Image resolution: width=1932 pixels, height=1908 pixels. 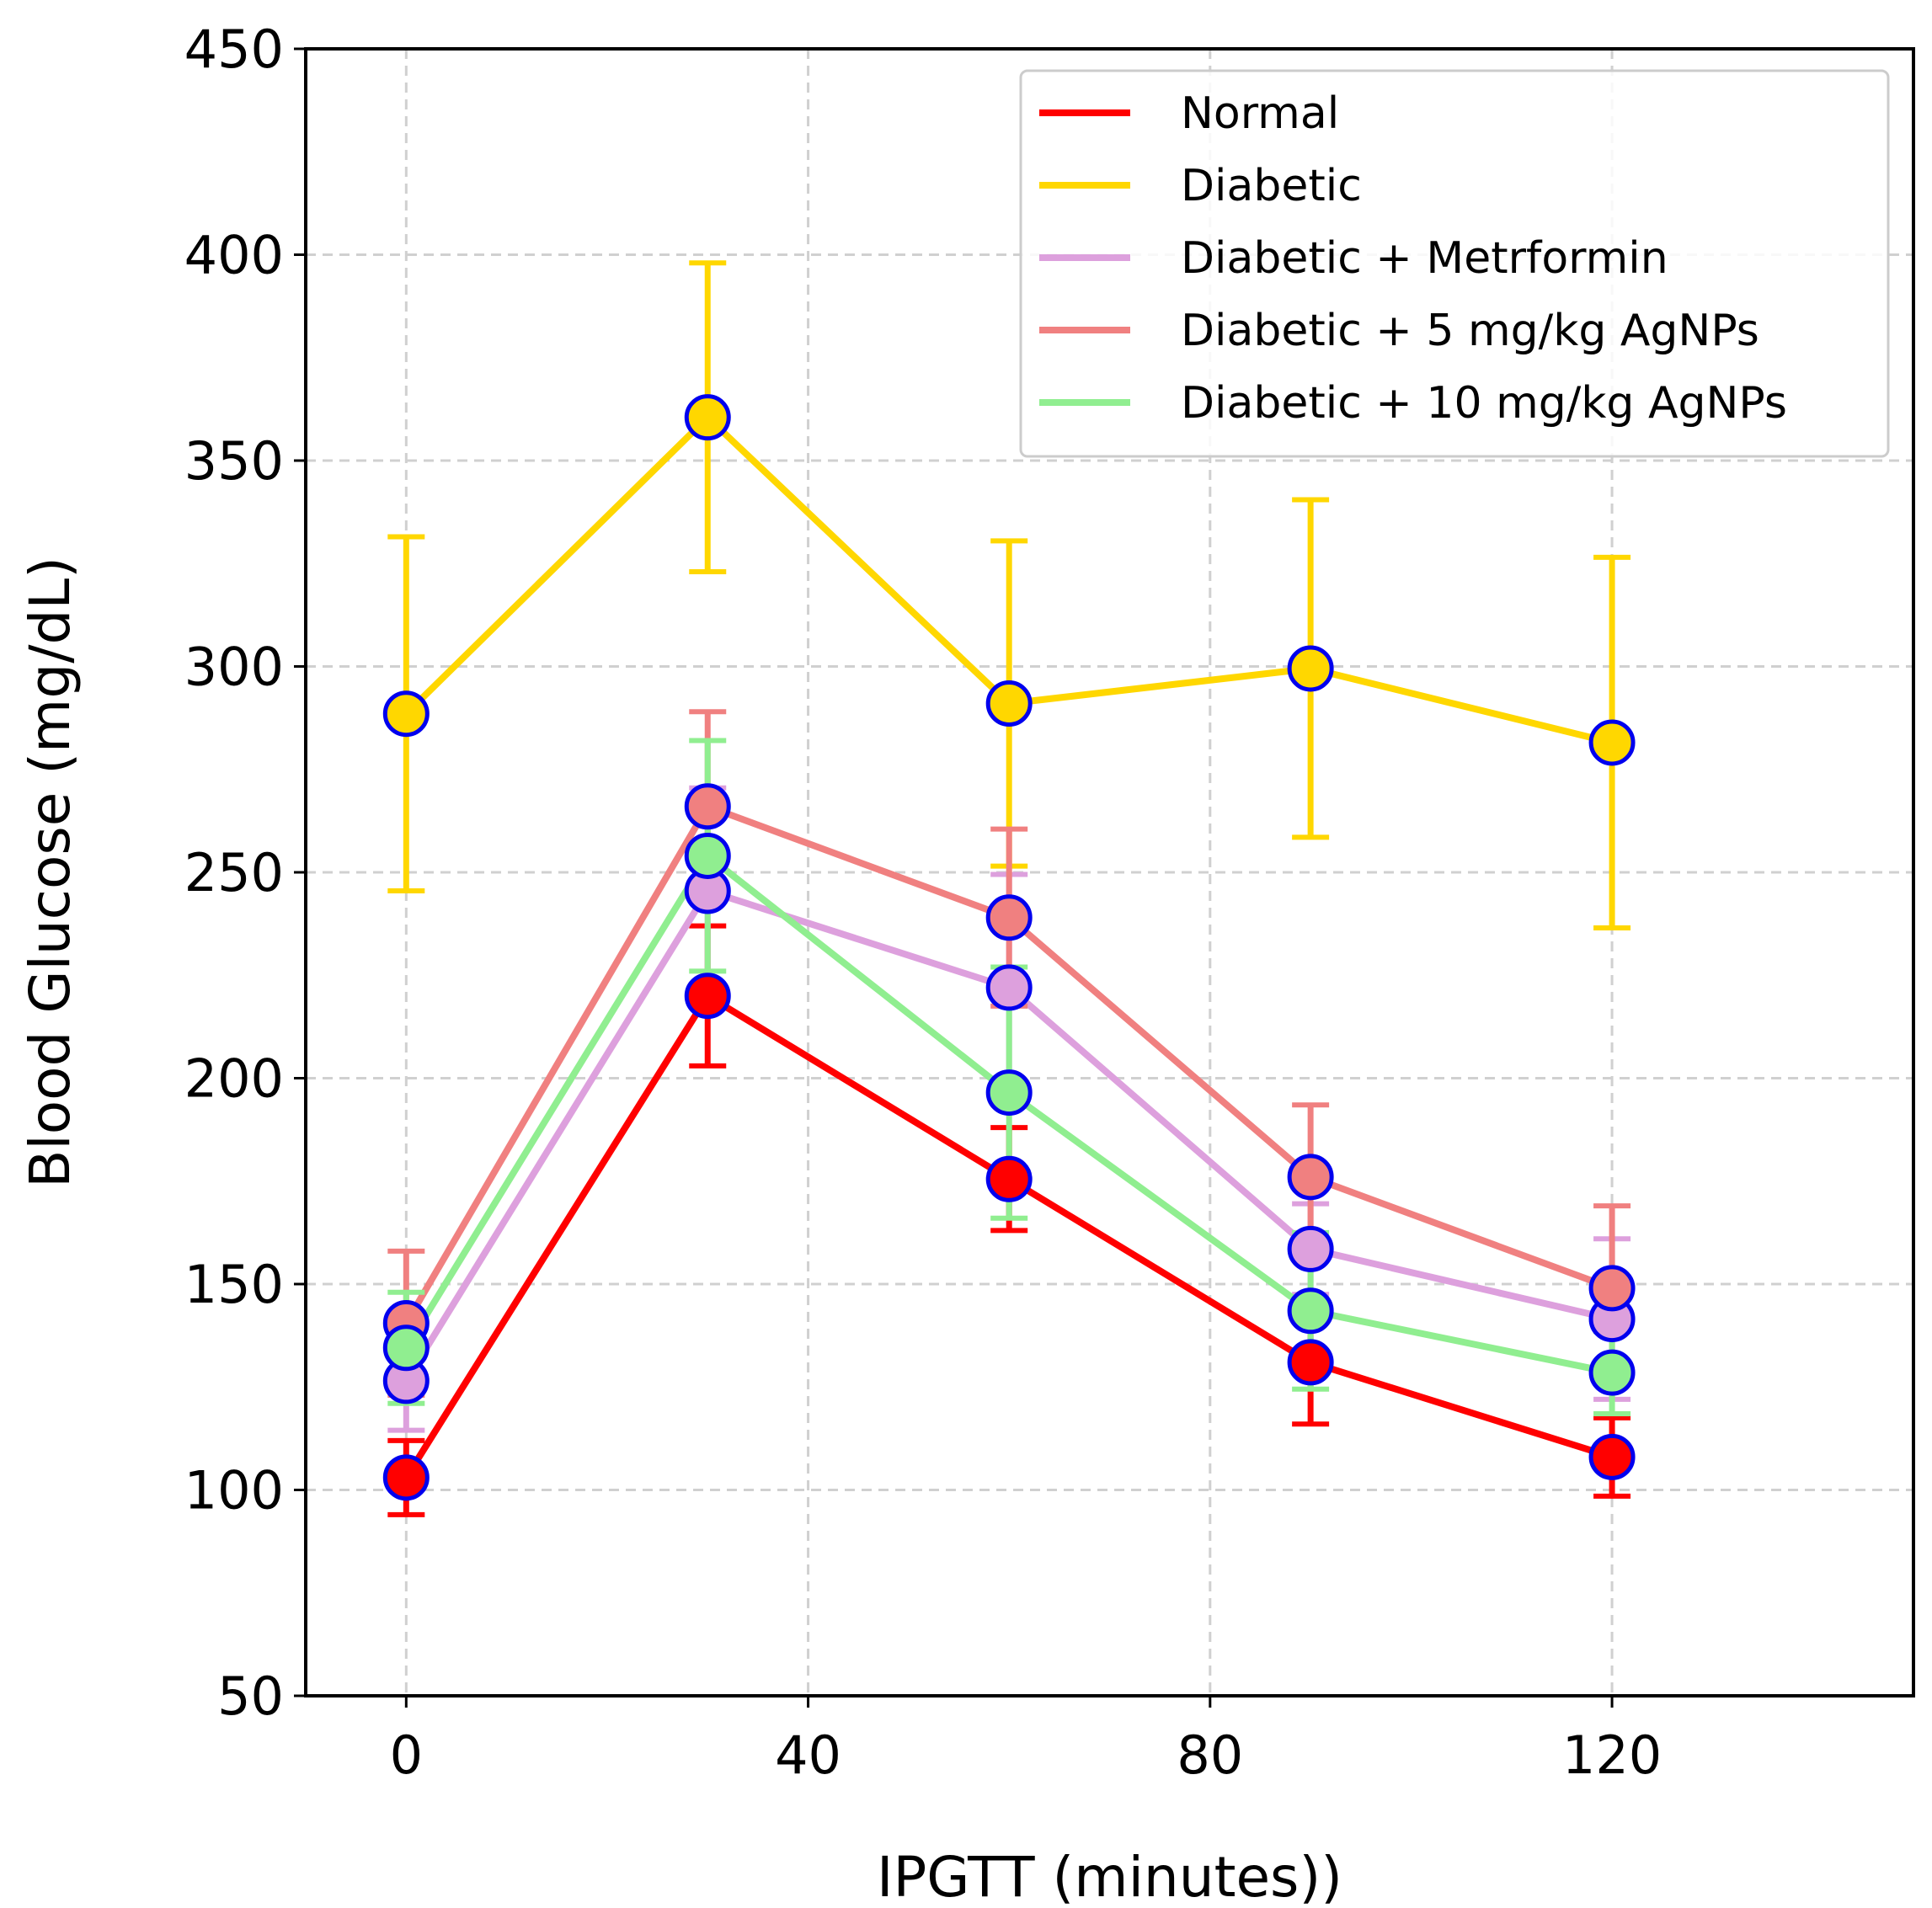 What do you see at coordinates (1484, 403) in the screenshot?
I see `legend-label: Diabetic + 10 mg/kg AgNPs` at bounding box center [1484, 403].